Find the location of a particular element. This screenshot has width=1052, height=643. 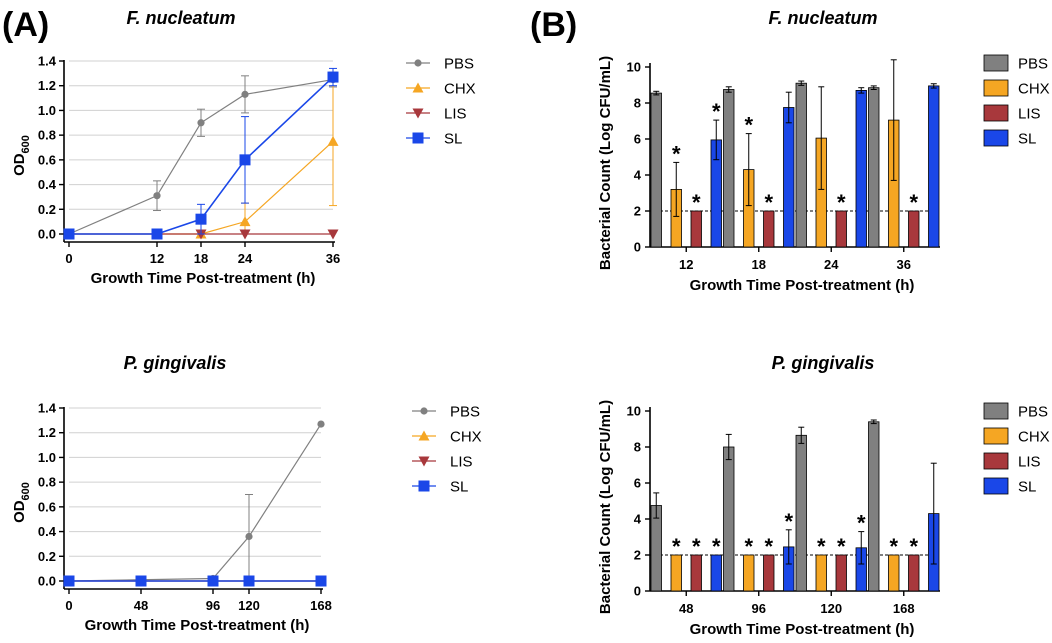

legend-swatch-lis is located at coordinates (996, 113).